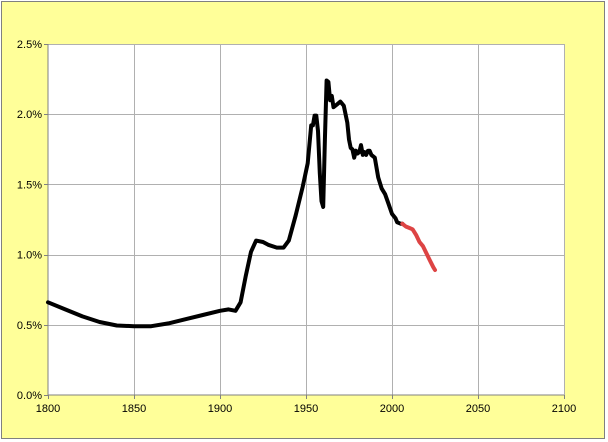 The height and width of the screenshot is (442, 608). I want to click on projected-series-line, so click(418, 246).